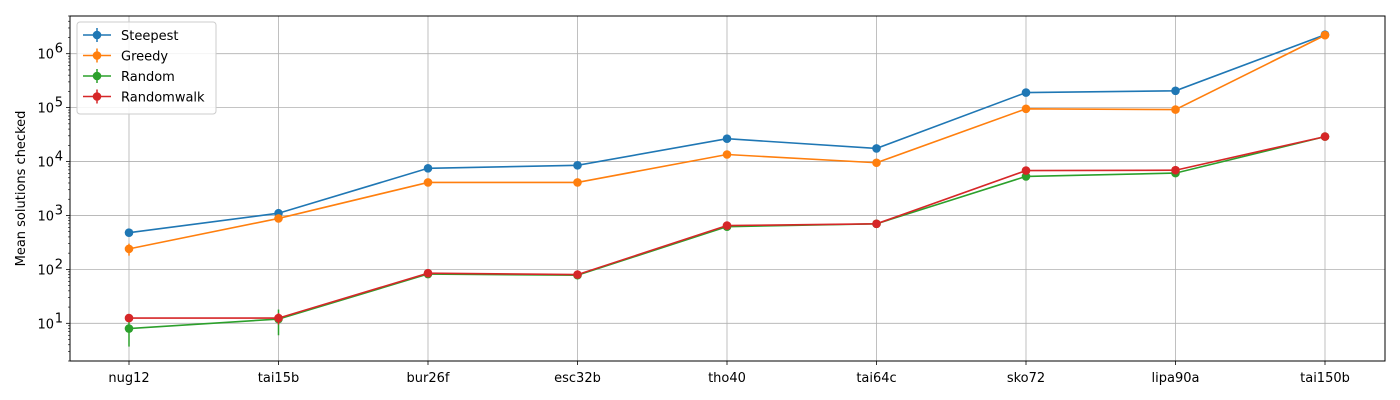 The height and width of the screenshot is (400, 1400). I want to click on x-tick-label: lipa90a, so click(1176, 378).